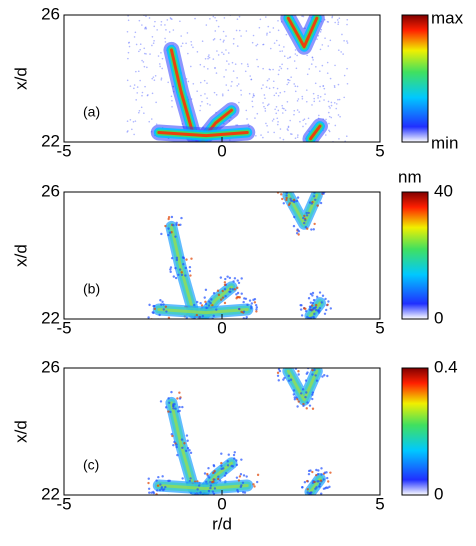 This screenshot has width=476, height=546. Describe the element at coordinates (63, 503) in the screenshot. I see `x-tick-label: -5` at that location.